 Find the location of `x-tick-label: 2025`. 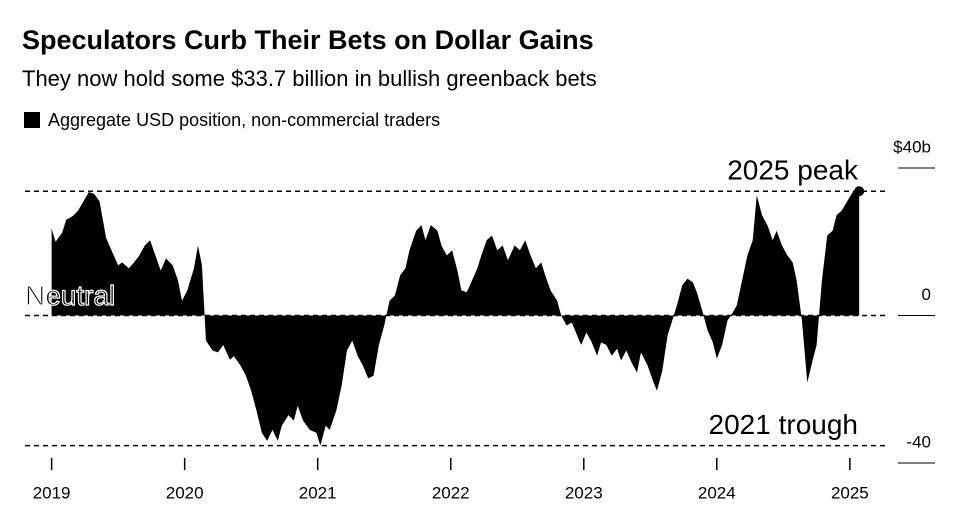

x-tick-label: 2025 is located at coordinates (850, 492).